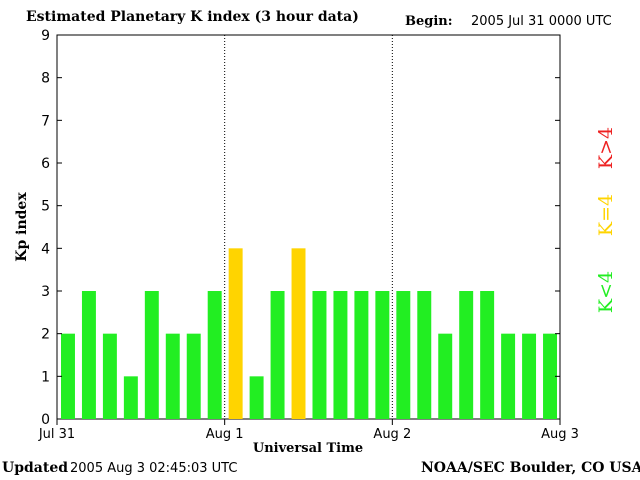  Describe the element at coordinates (541, 21) in the screenshot. I see `begin-value: 2005 Jul 31 0000 UTC` at that location.